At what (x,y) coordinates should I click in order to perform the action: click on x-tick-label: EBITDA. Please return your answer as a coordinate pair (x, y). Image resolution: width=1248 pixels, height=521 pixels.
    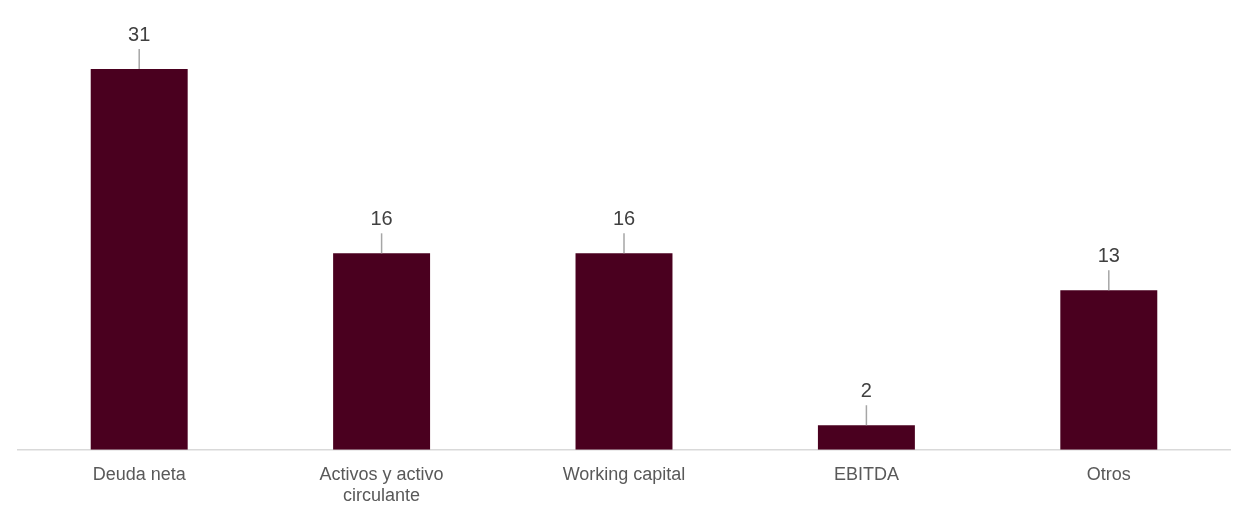
    Looking at the image, I should click on (866, 473).